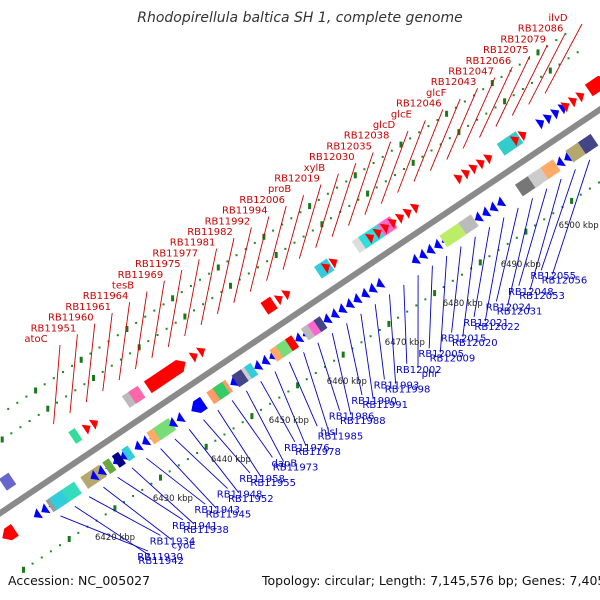  I want to click on gene-label-forward: RB11992, so click(228, 221).